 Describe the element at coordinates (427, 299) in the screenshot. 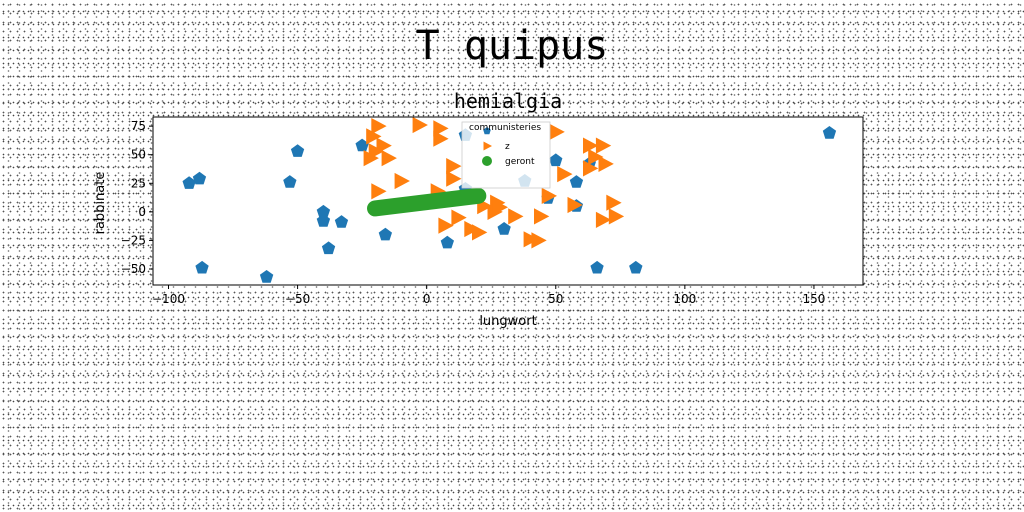

I see `x-tick-label: 0` at that location.